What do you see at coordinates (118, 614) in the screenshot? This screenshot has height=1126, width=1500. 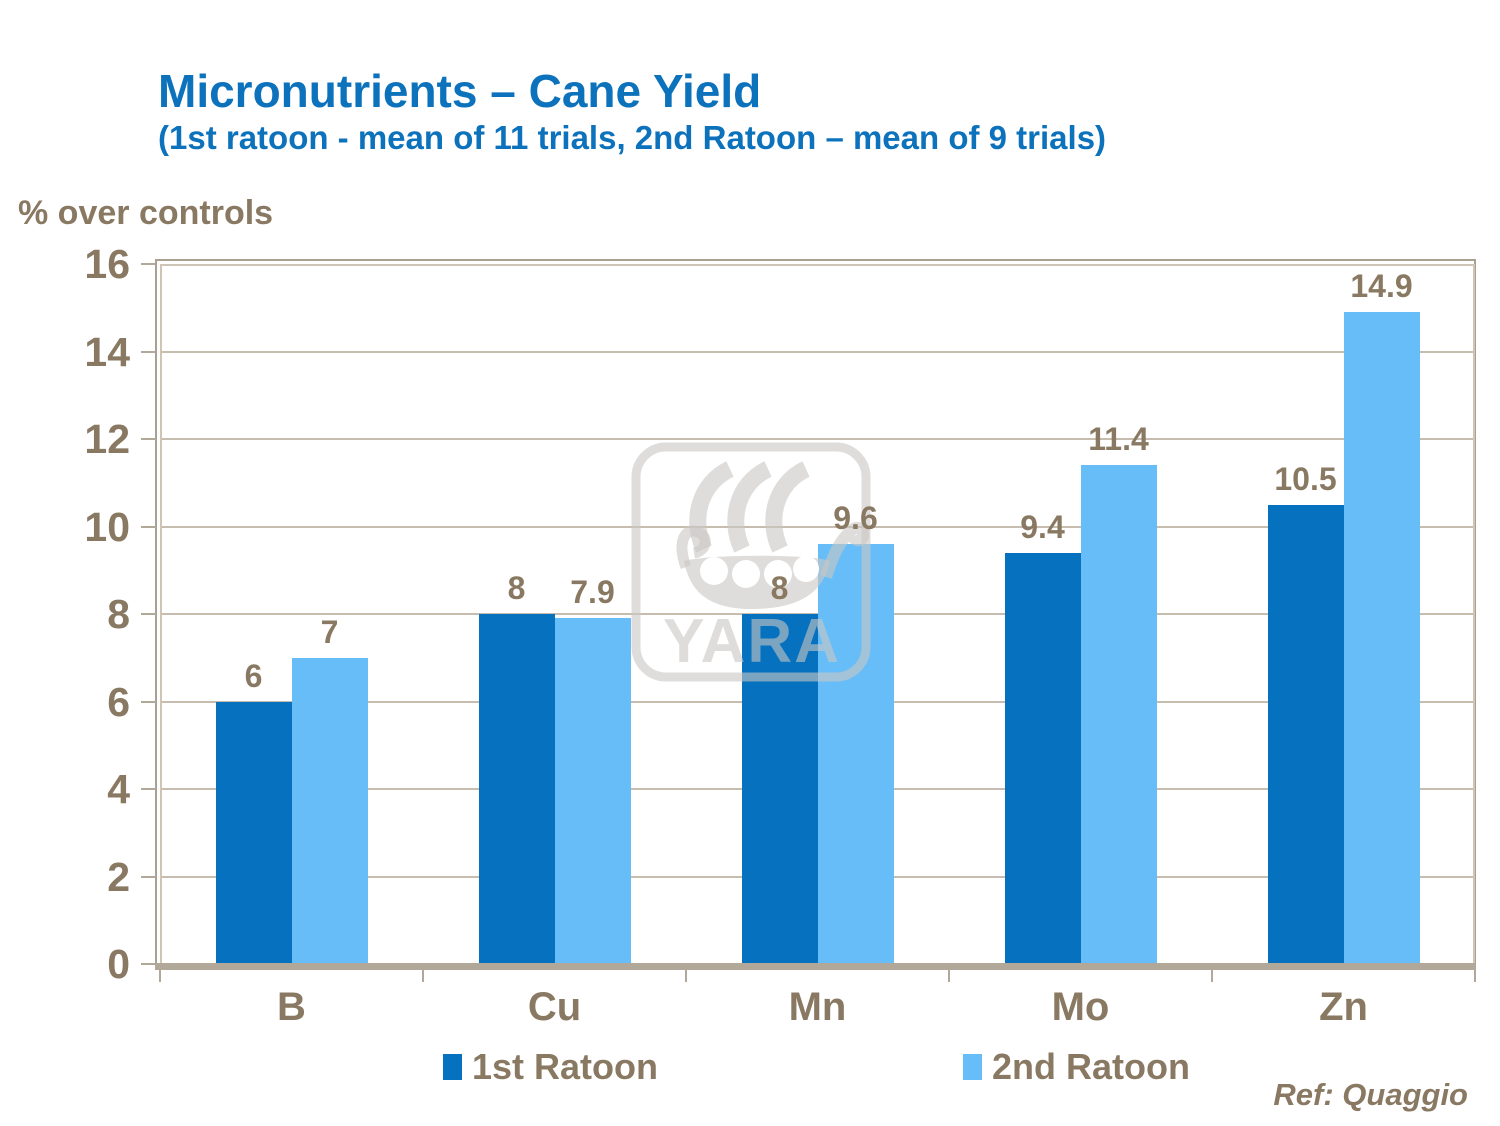 I see `y-tick-label: 8` at bounding box center [118, 614].